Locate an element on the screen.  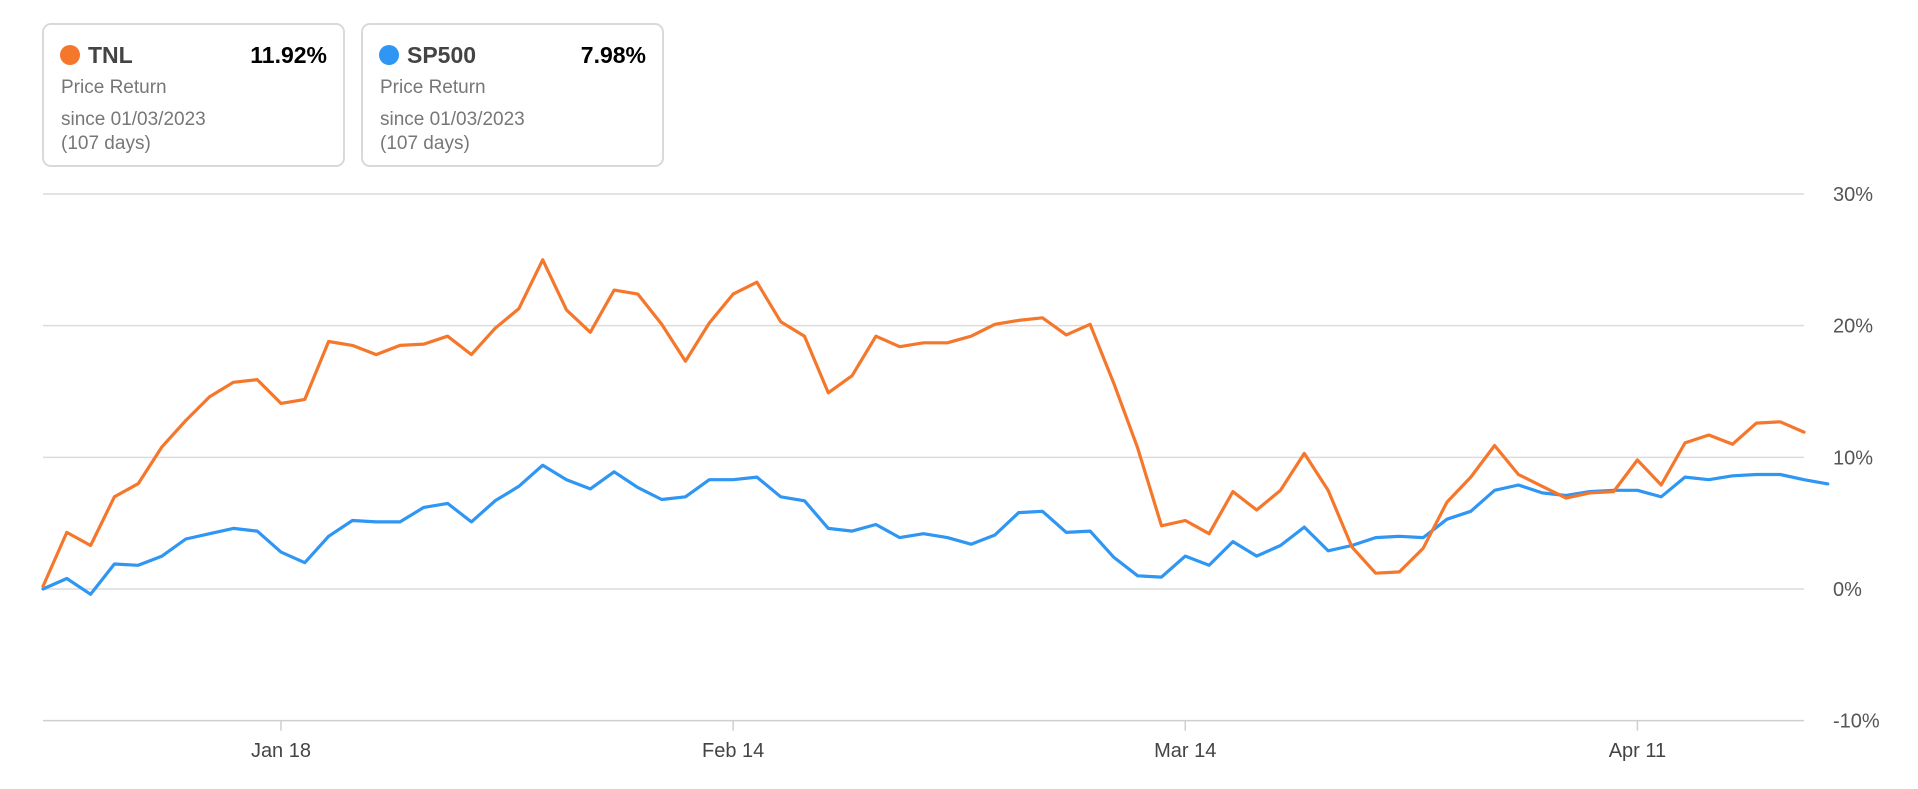
x-tick-label: Apr 11 is located at coordinates (1637, 751).